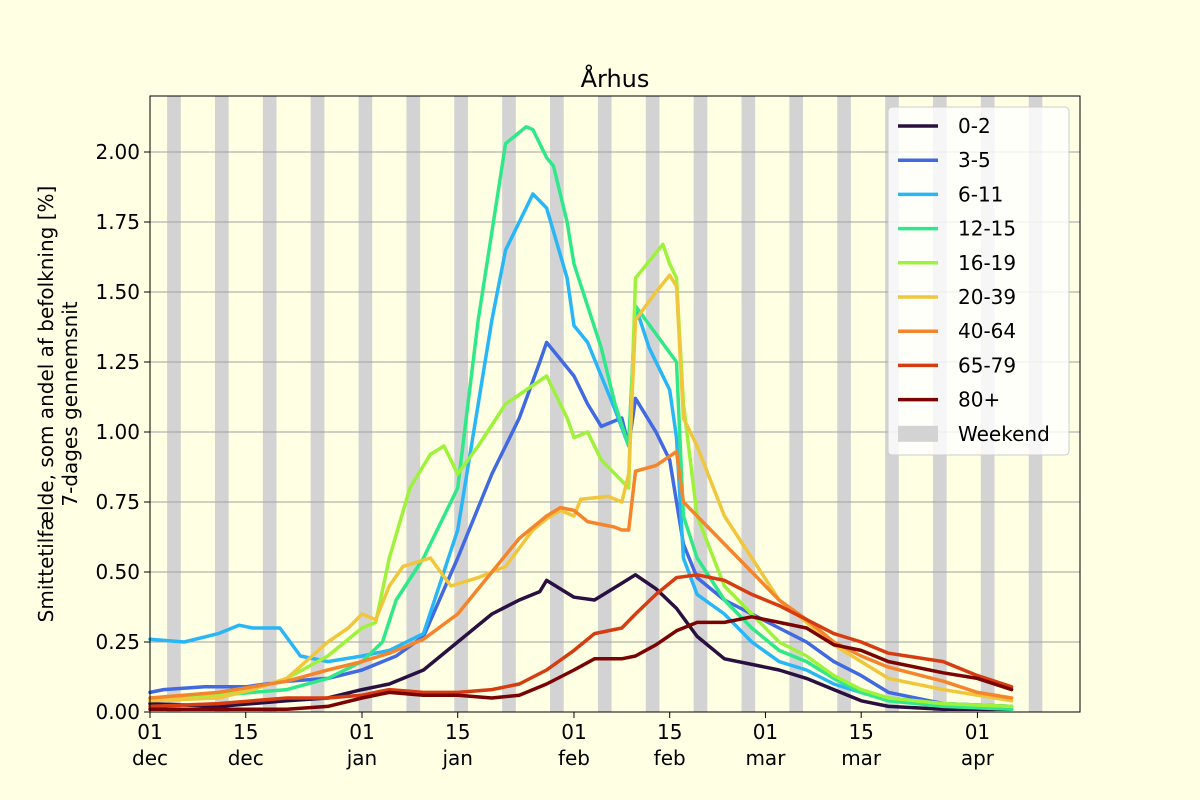  Describe the element at coordinates (974, 126) in the screenshot. I see `legend-label: 0-2` at that location.